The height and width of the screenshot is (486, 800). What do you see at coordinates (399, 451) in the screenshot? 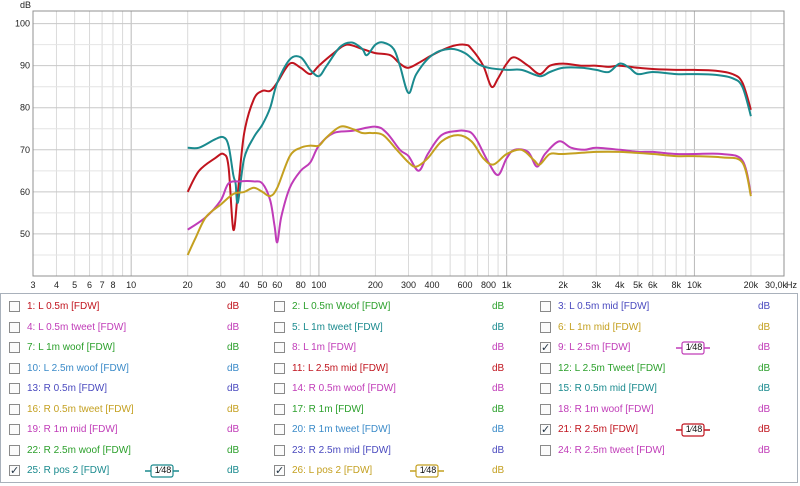
I see `legend-item: 23: R 2.5m mid [FDW] dB` at bounding box center [399, 451].